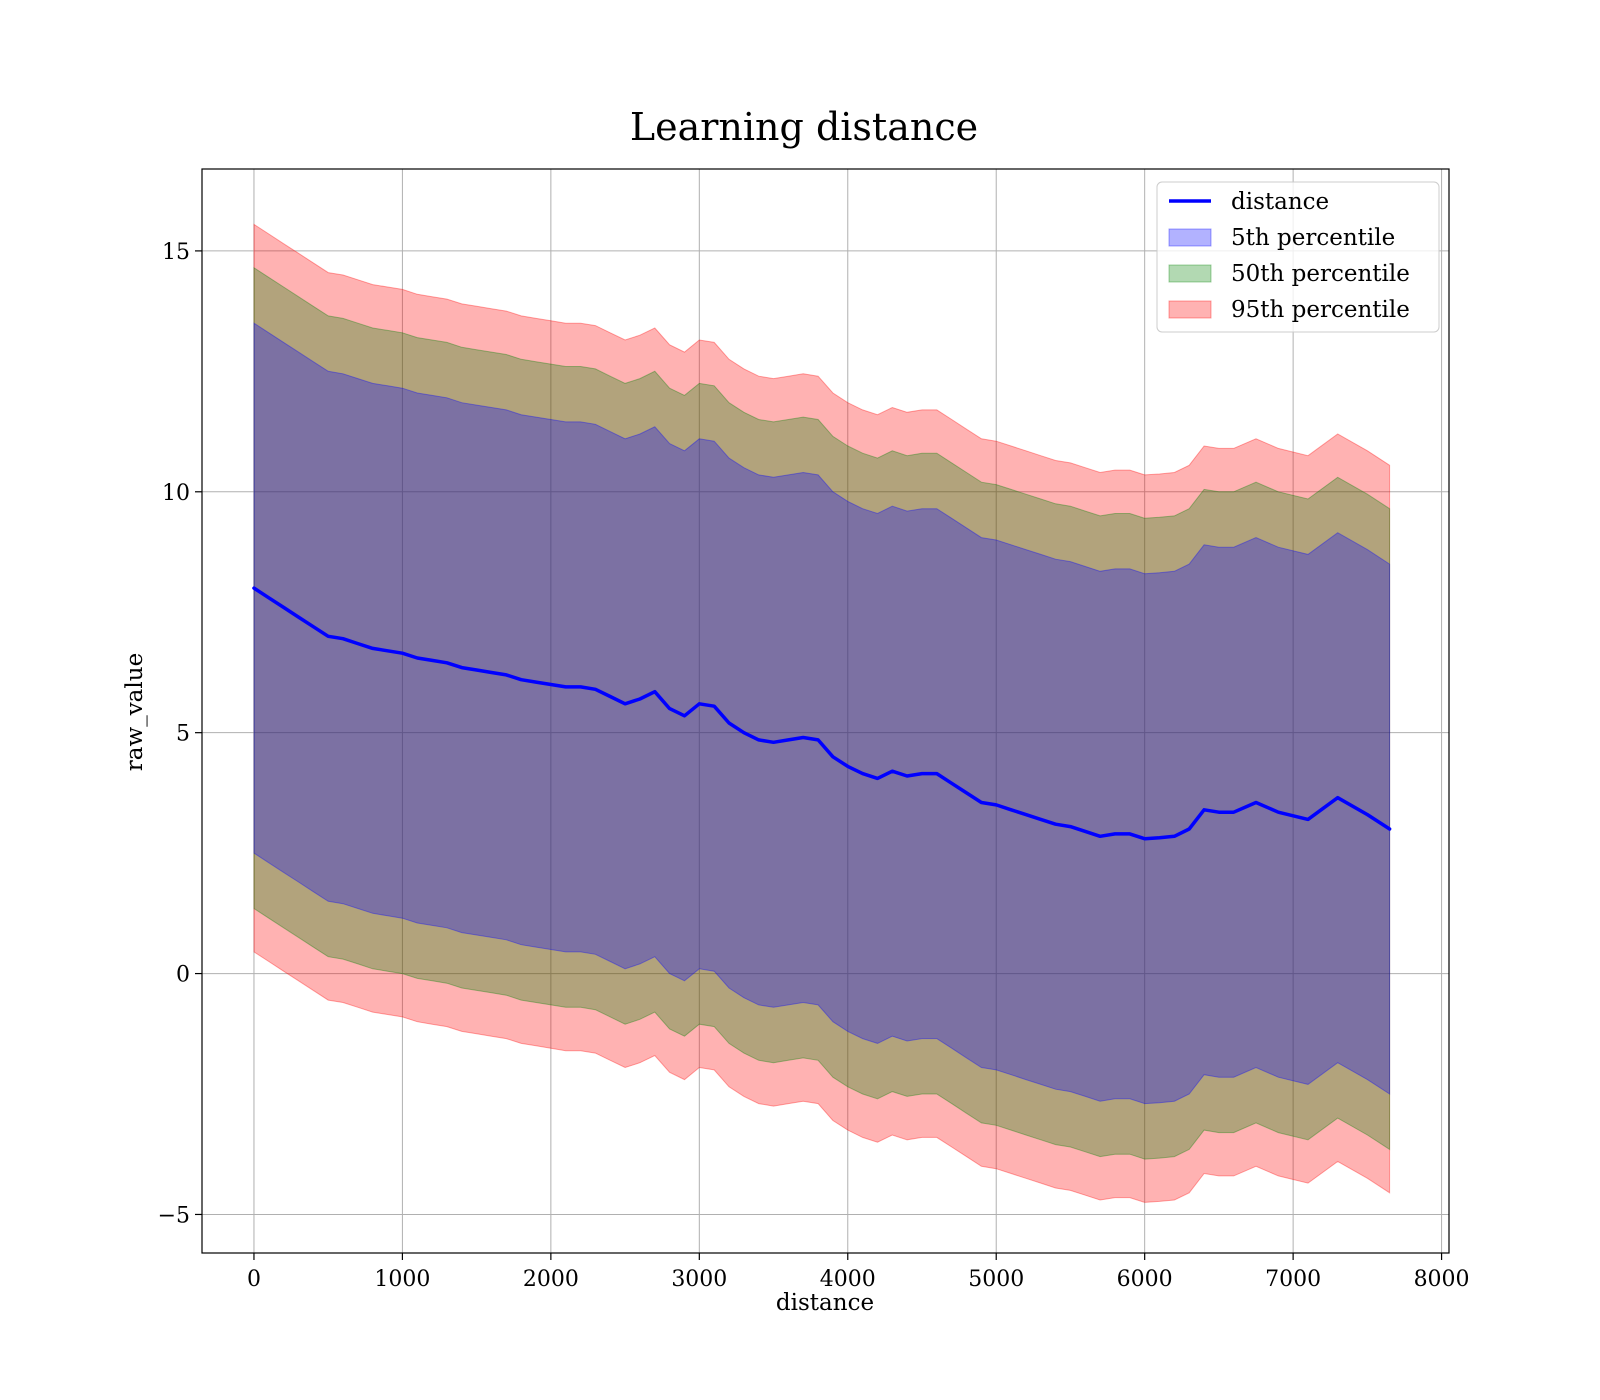 Image resolution: width=1600 pixels, height=1400 pixels. I want to click on legend-swatch-95th-percentile, so click(1190, 309).